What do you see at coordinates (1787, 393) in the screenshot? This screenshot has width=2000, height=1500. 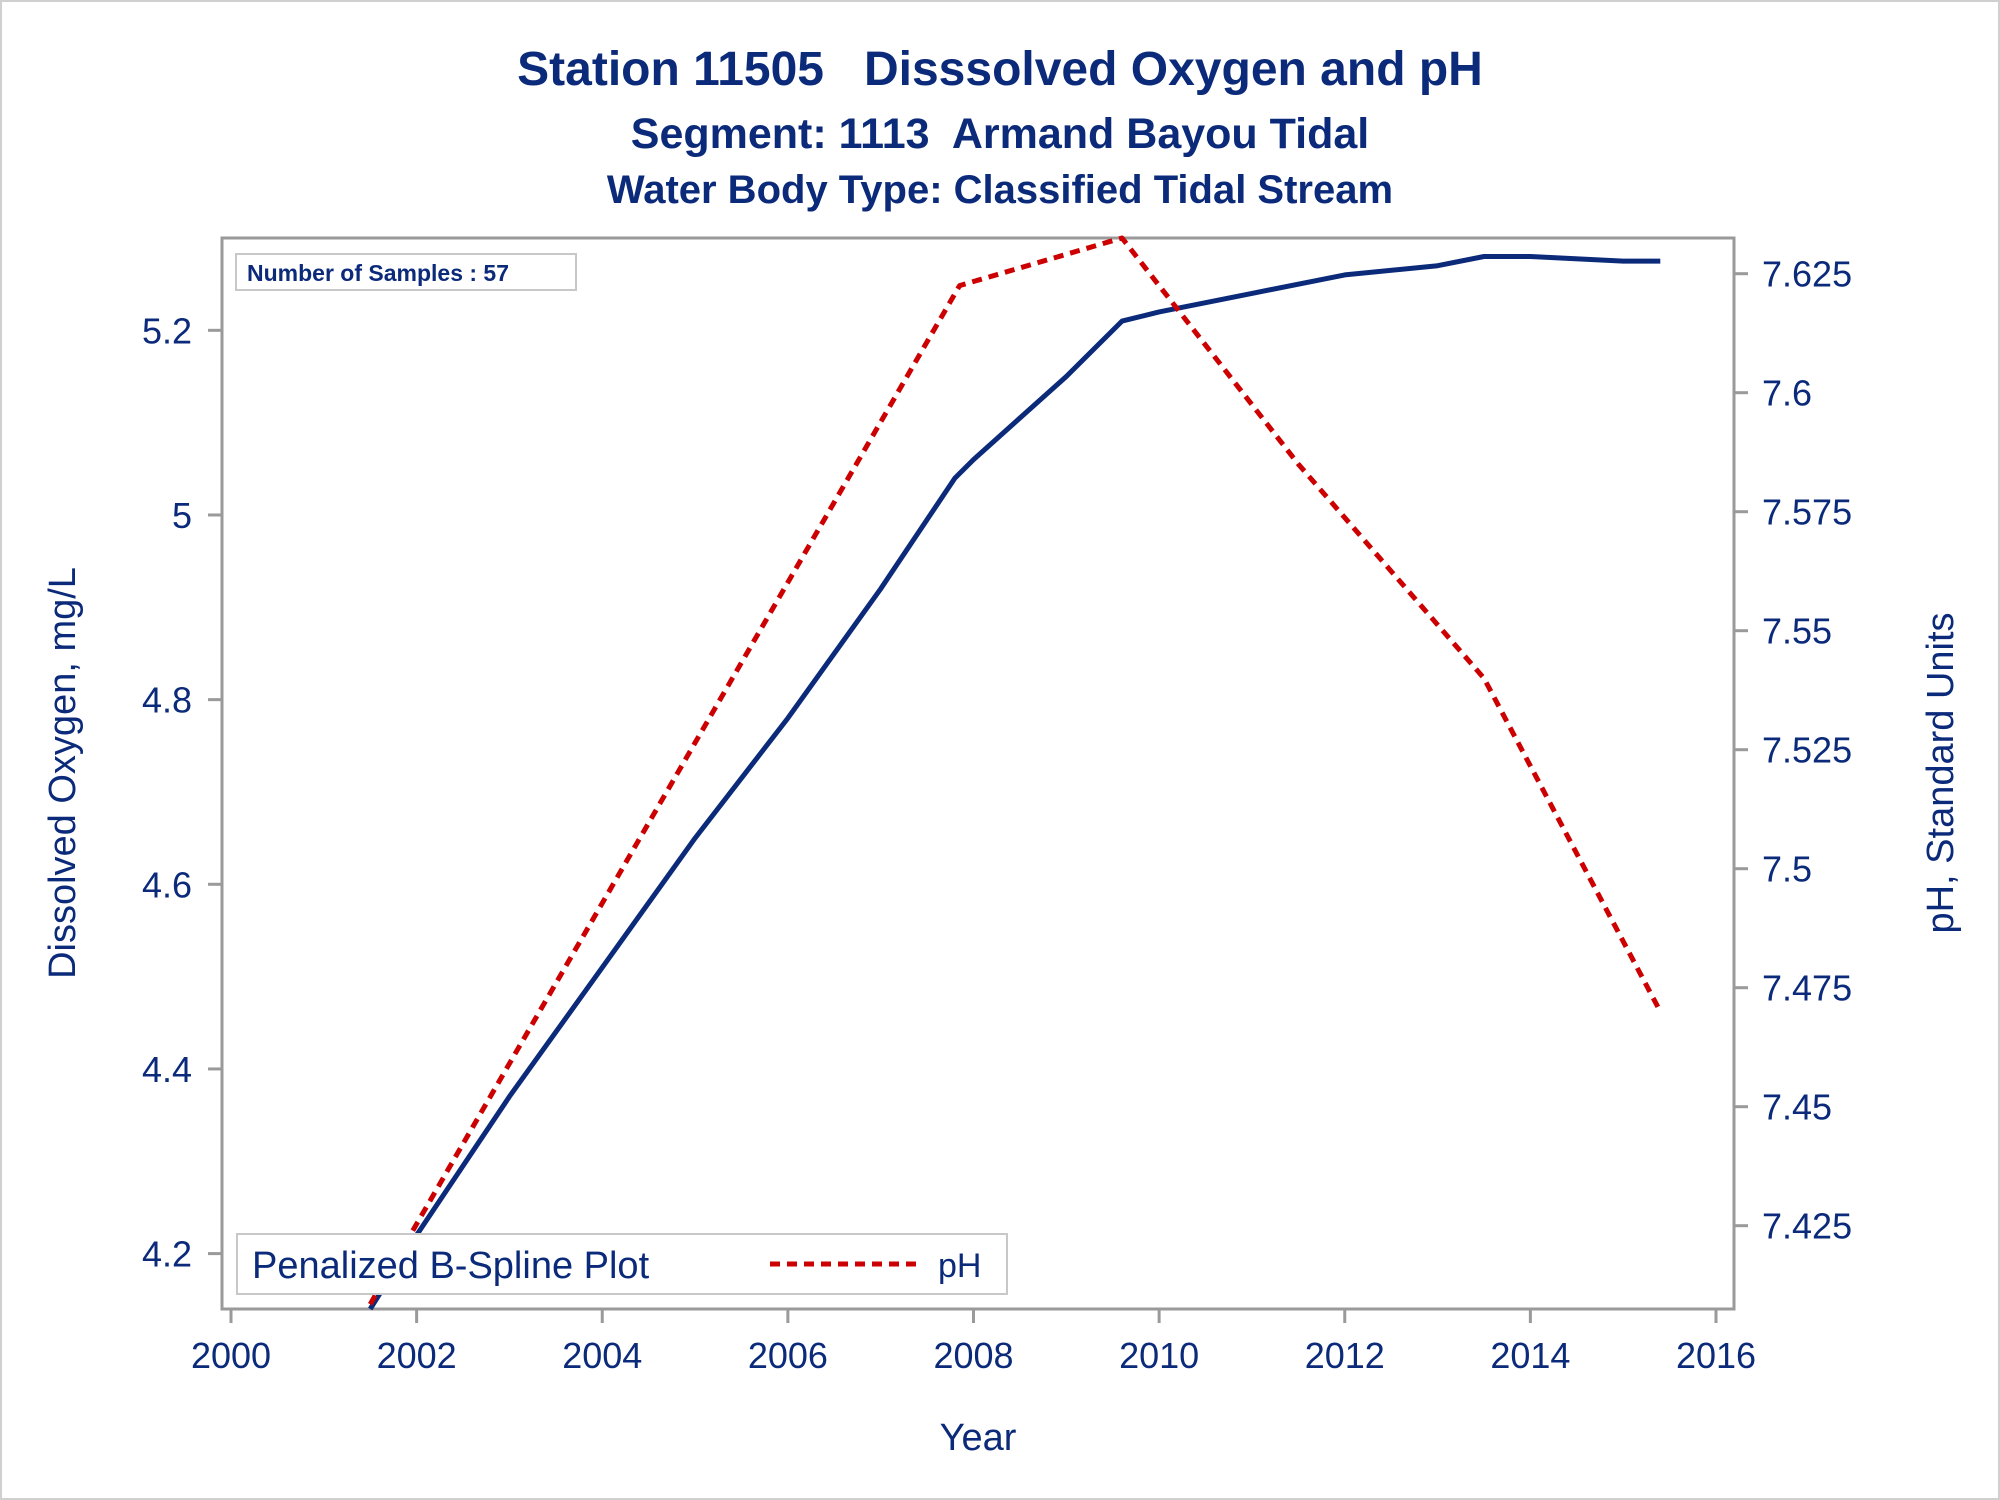 I see `y-right-tick-label: 7.6` at bounding box center [1787, 393].